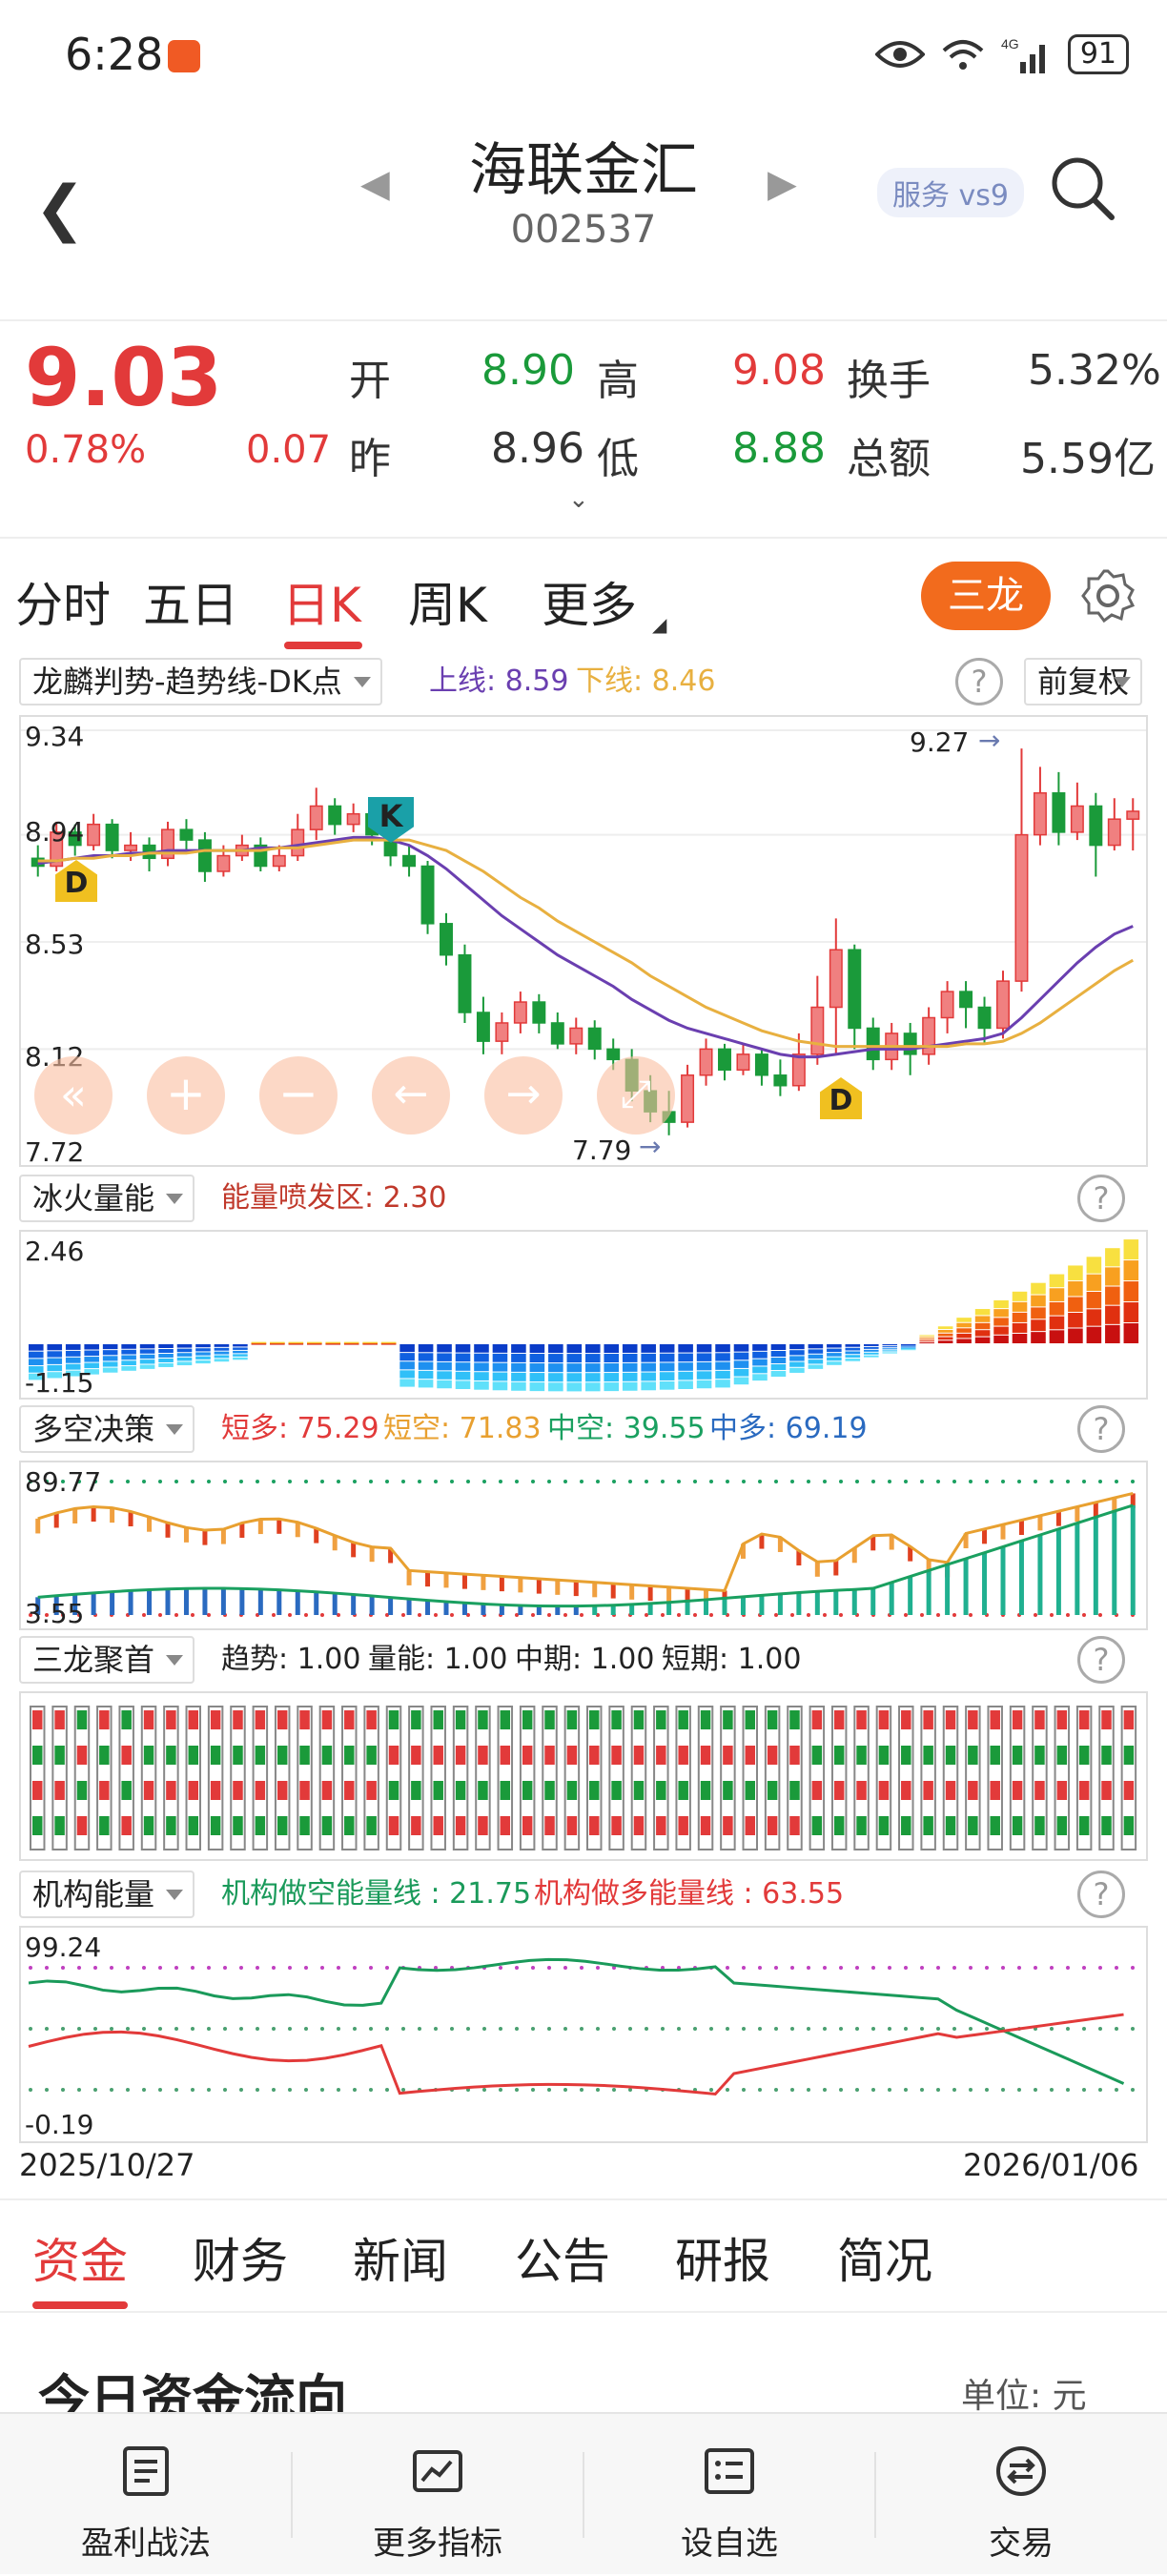  Describe the element at coordinates (1001, 55) in the screenshot. I see `status-icons: 4G 91` at that location.